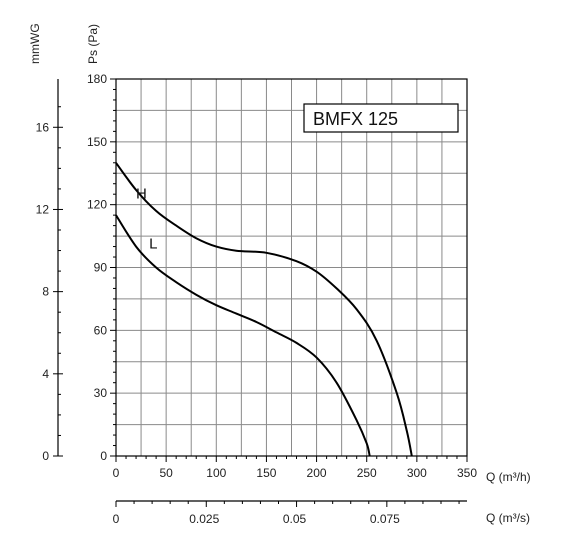  What do you see at coordinates (116, 473) in the screenshot?
I see `x-tick-label: 0` at bounding box center [116, 473].